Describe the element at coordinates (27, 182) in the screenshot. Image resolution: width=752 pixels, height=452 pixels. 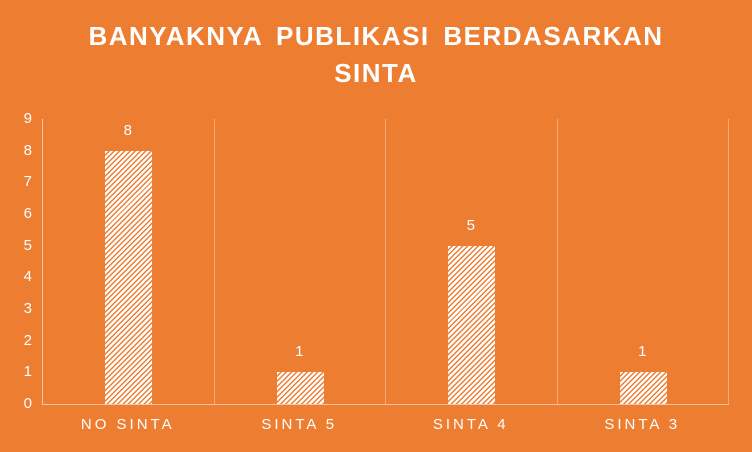
I see `y-axis-tick-label: 7` at that location.